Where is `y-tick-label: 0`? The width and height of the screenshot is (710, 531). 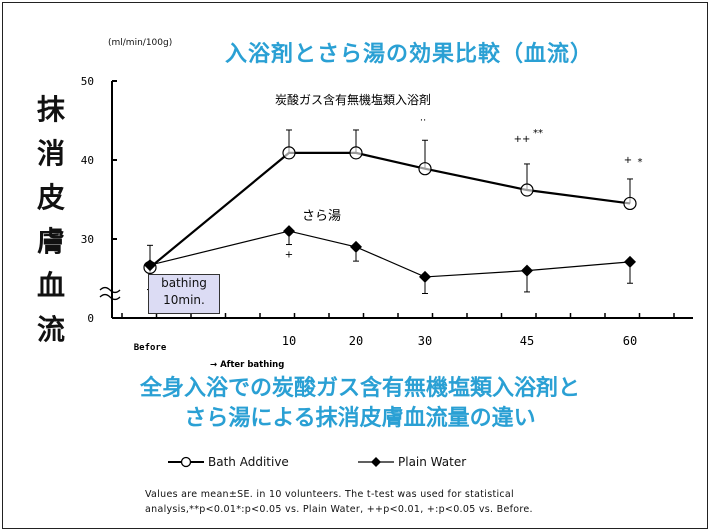 y-tick-label: 0 is located at coordinates (90, 318).